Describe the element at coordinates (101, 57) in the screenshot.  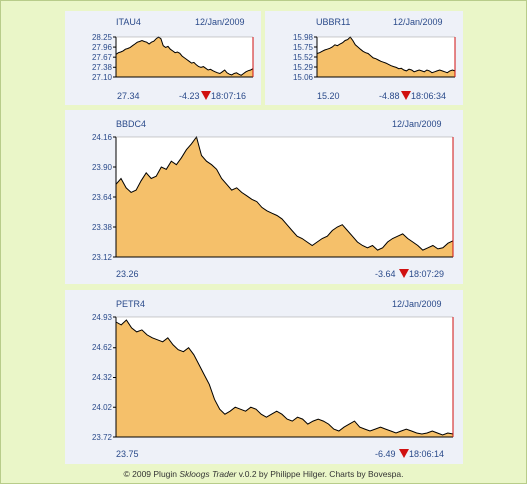
I see `y-tick-label: 27.67` at that location.